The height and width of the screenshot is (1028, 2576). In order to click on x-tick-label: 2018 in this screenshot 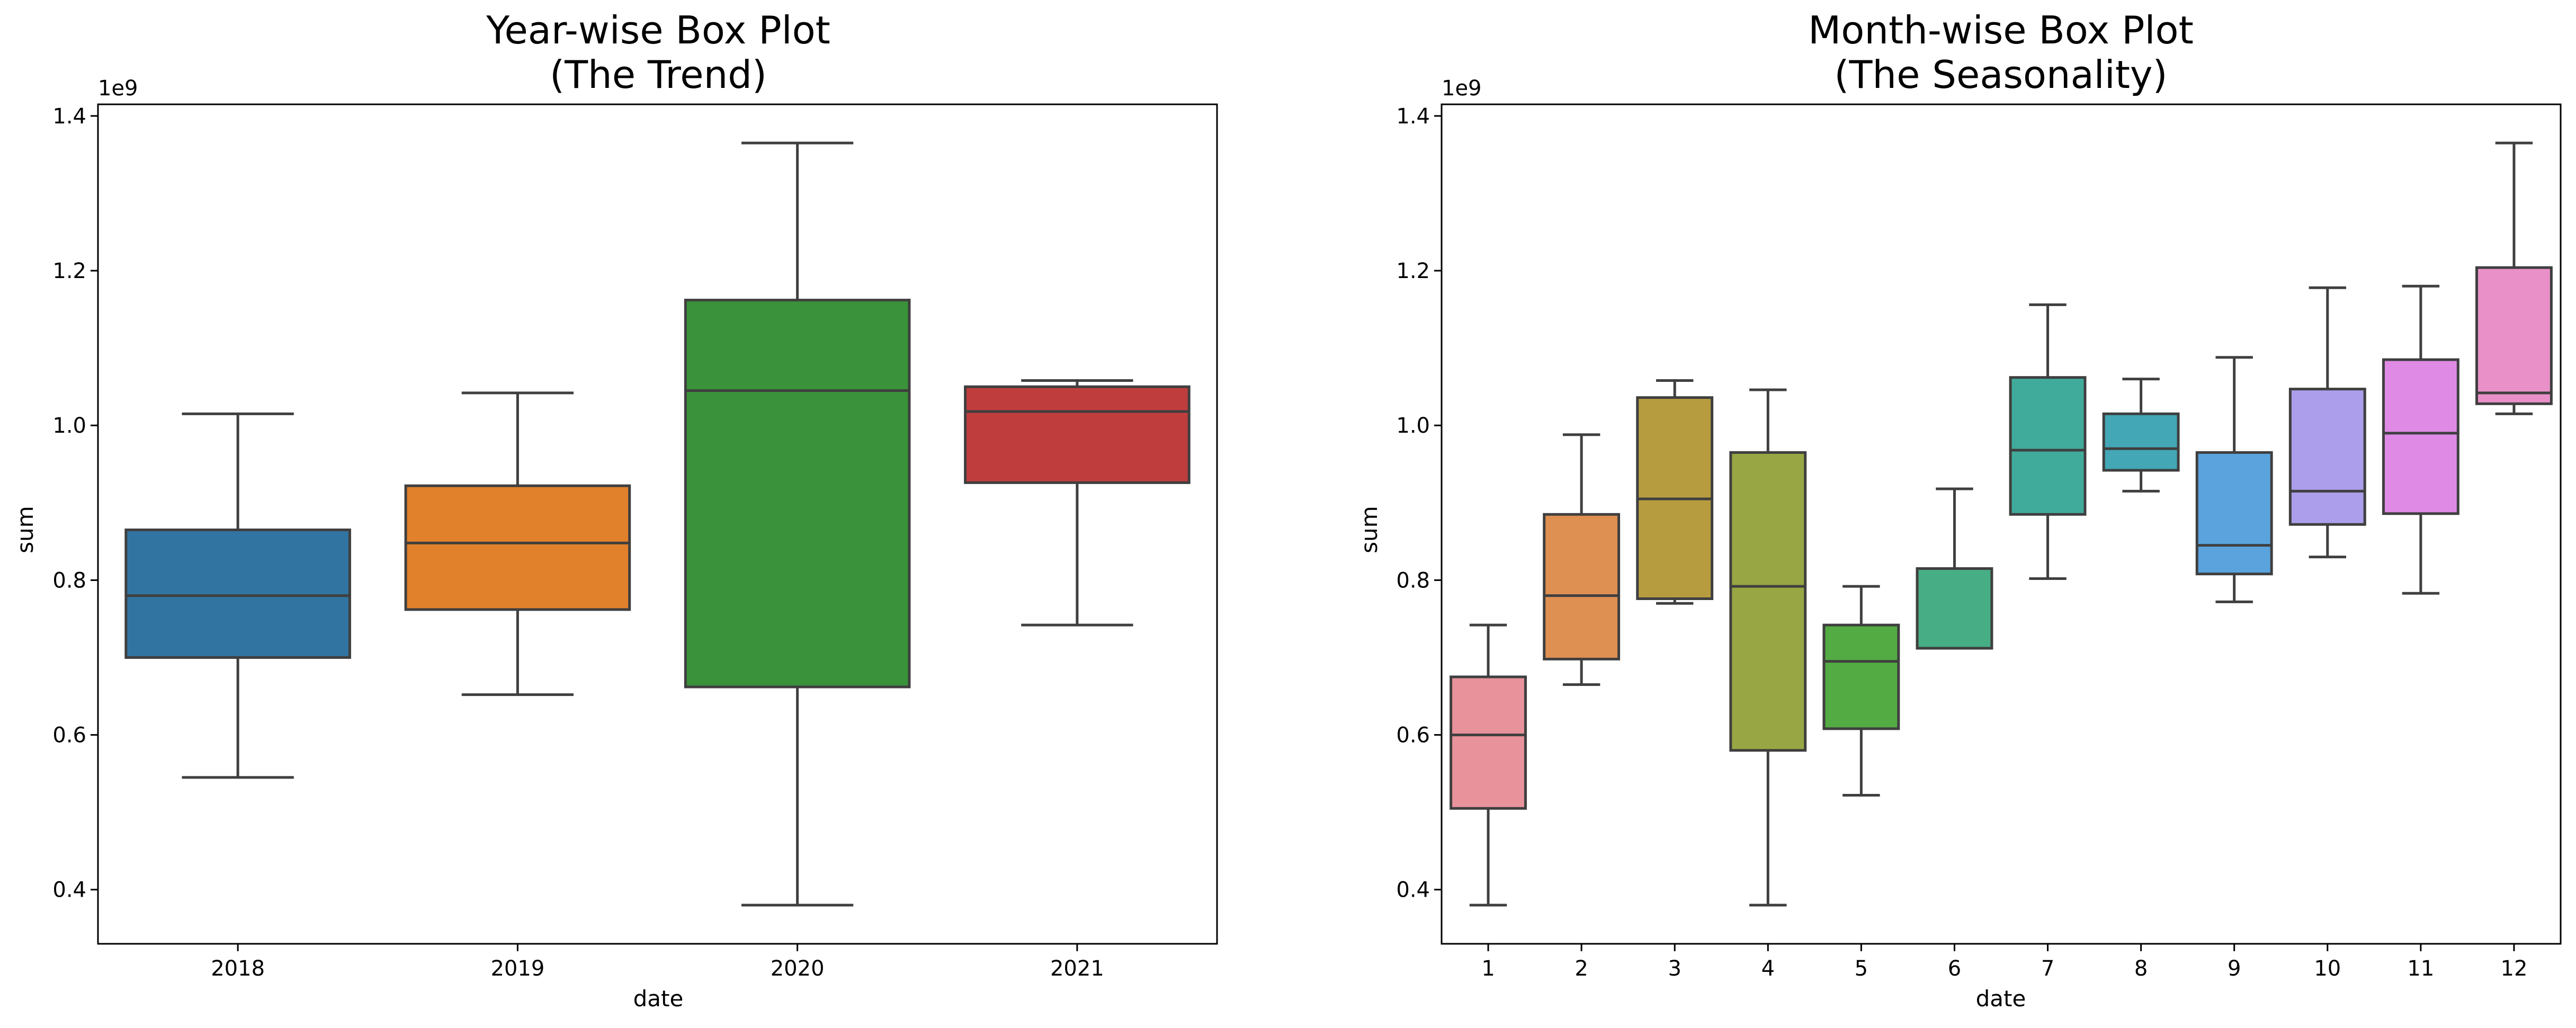, I will do `click(238, 969)`.